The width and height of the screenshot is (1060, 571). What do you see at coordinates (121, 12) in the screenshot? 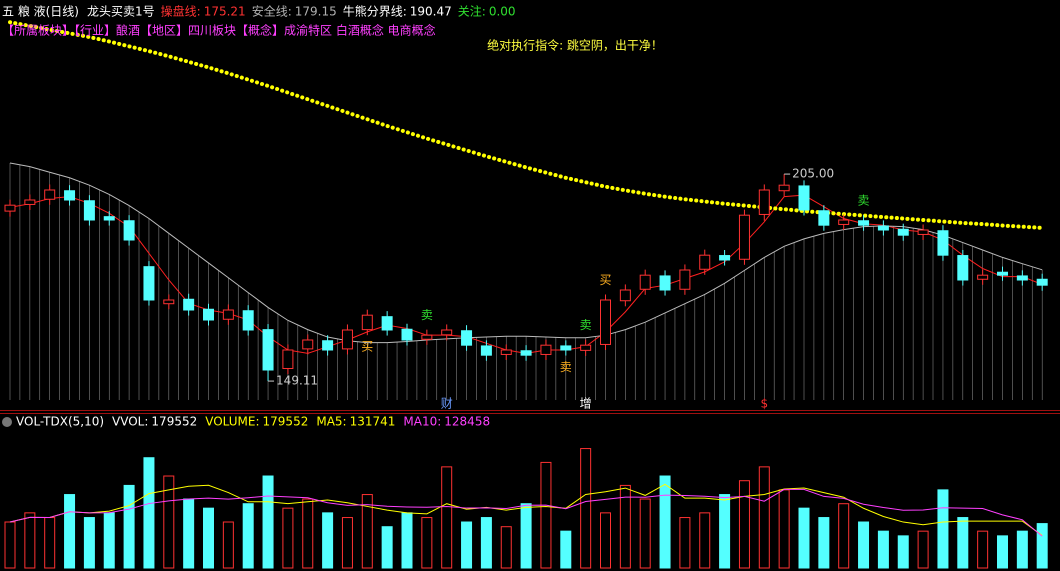
I see `indicator-name: 龙头买卖1号` at bounding box center [121, 12].